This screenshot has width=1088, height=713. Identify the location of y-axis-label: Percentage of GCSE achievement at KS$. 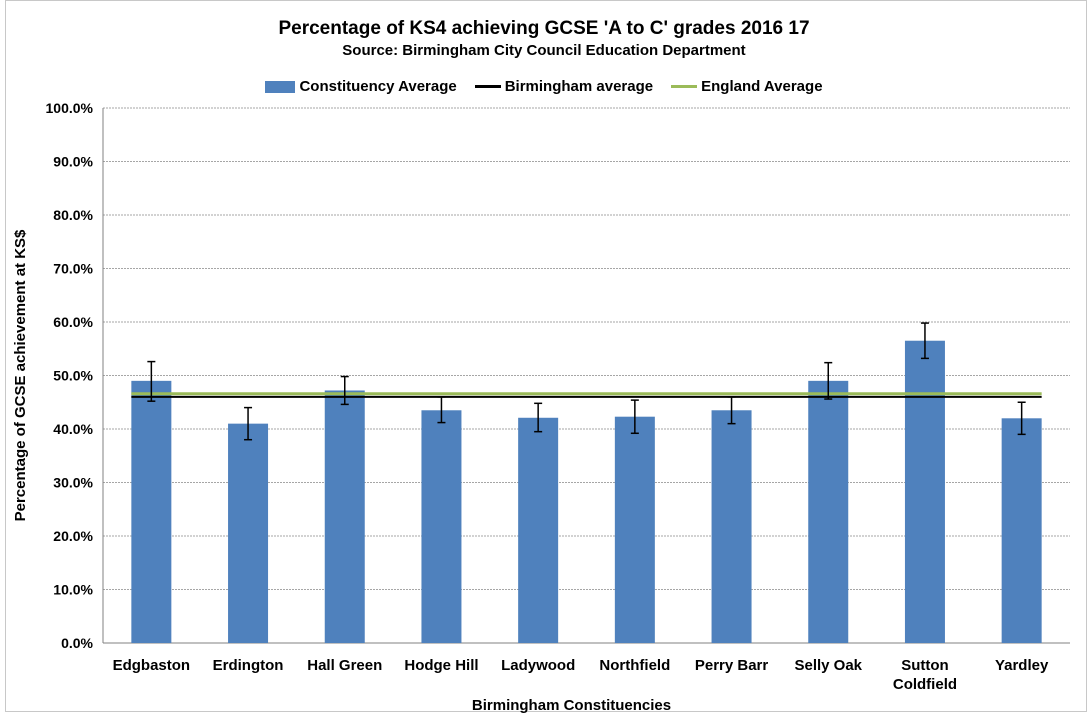
(20, 375).